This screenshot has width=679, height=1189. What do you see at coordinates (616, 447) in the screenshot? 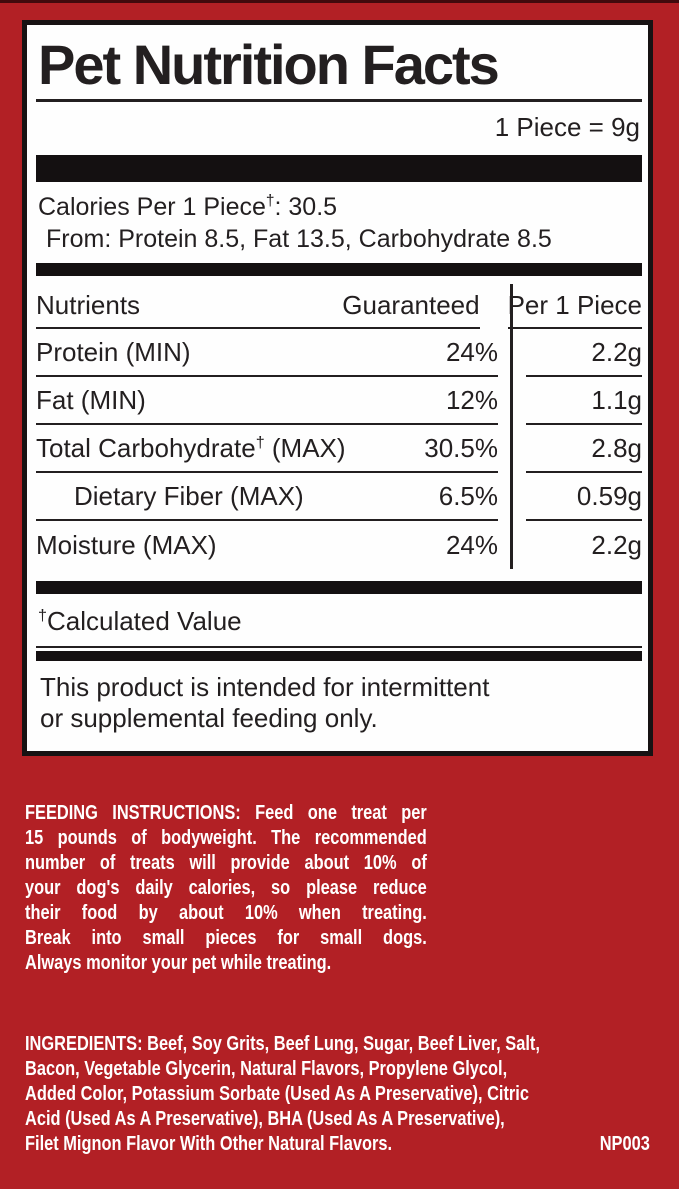
I see `per-piece-value: 2.8g` at bounding box center [616, 447].